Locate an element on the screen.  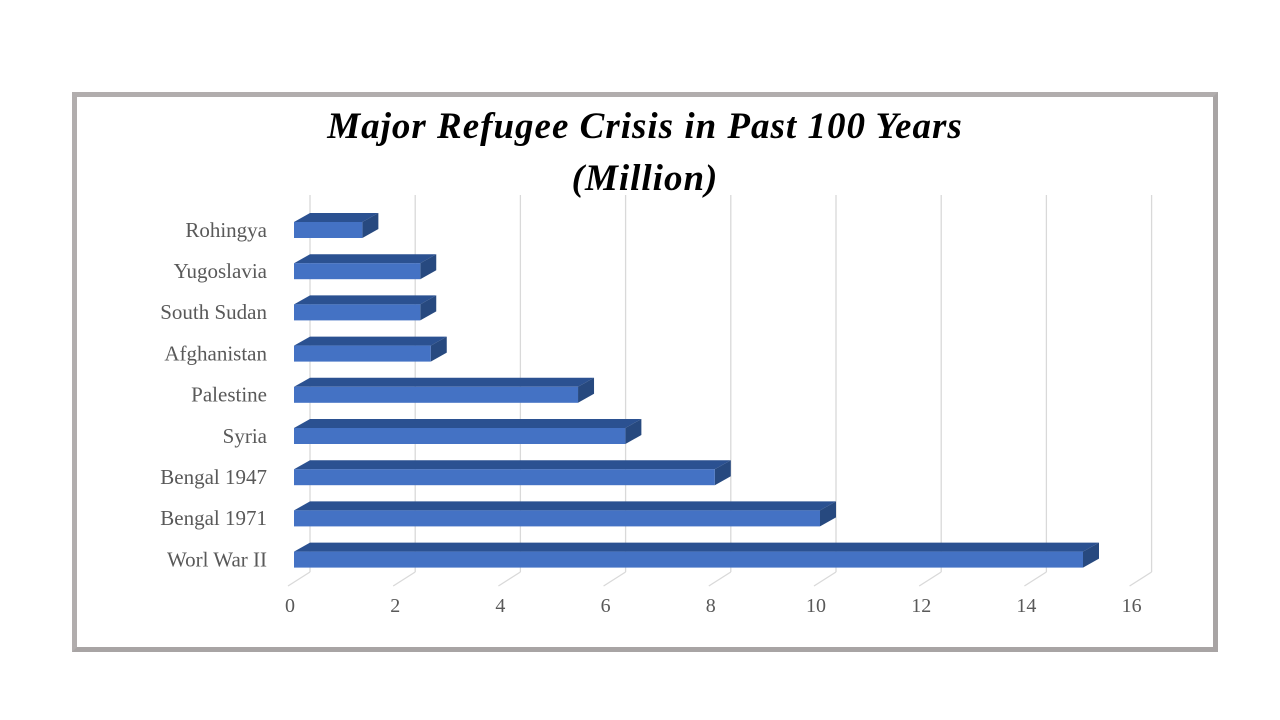
x-axis-tick-label: 14 is located at coordinates (1026, 606).